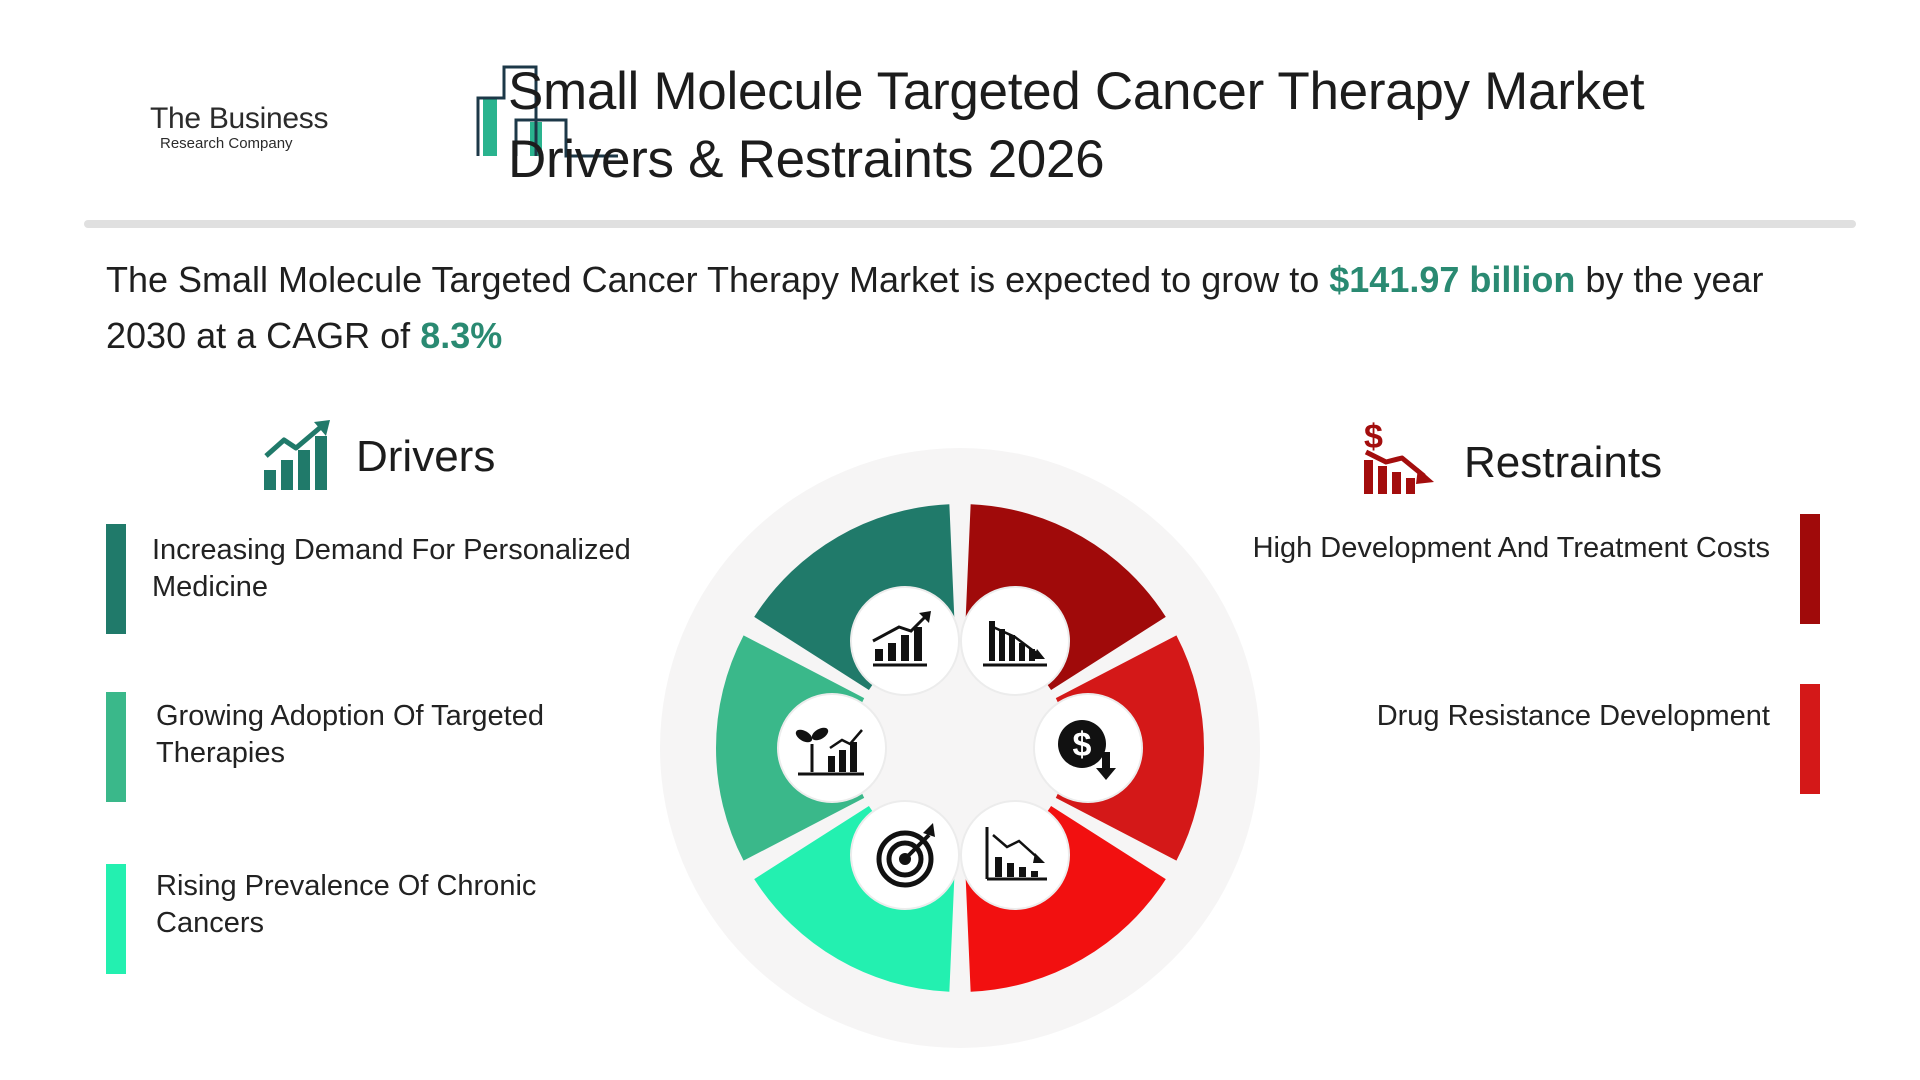  What do you see at coordinates (226, 143) in the screenshot?
I see `logo-subtitle: Research Company` at bounding box center [226, 143].